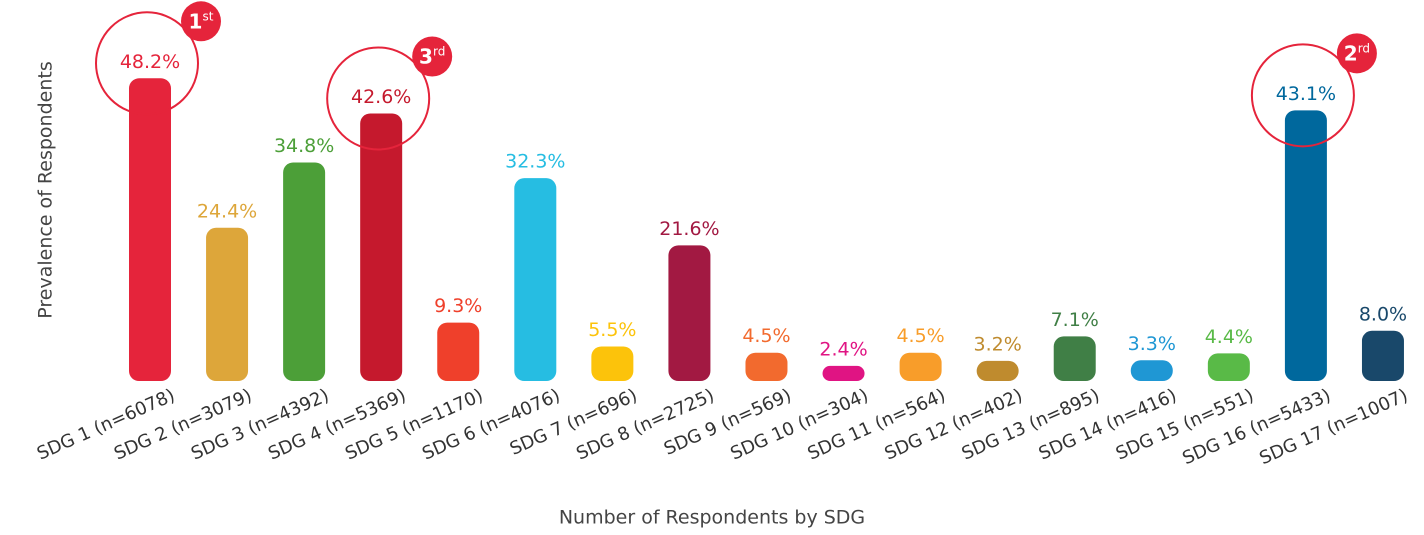 The width and height of the screenshot is (1424, 535). Describe the element at coordinates (612, 330) in the screenshot. I see `value-label: 5.5%` at that location.